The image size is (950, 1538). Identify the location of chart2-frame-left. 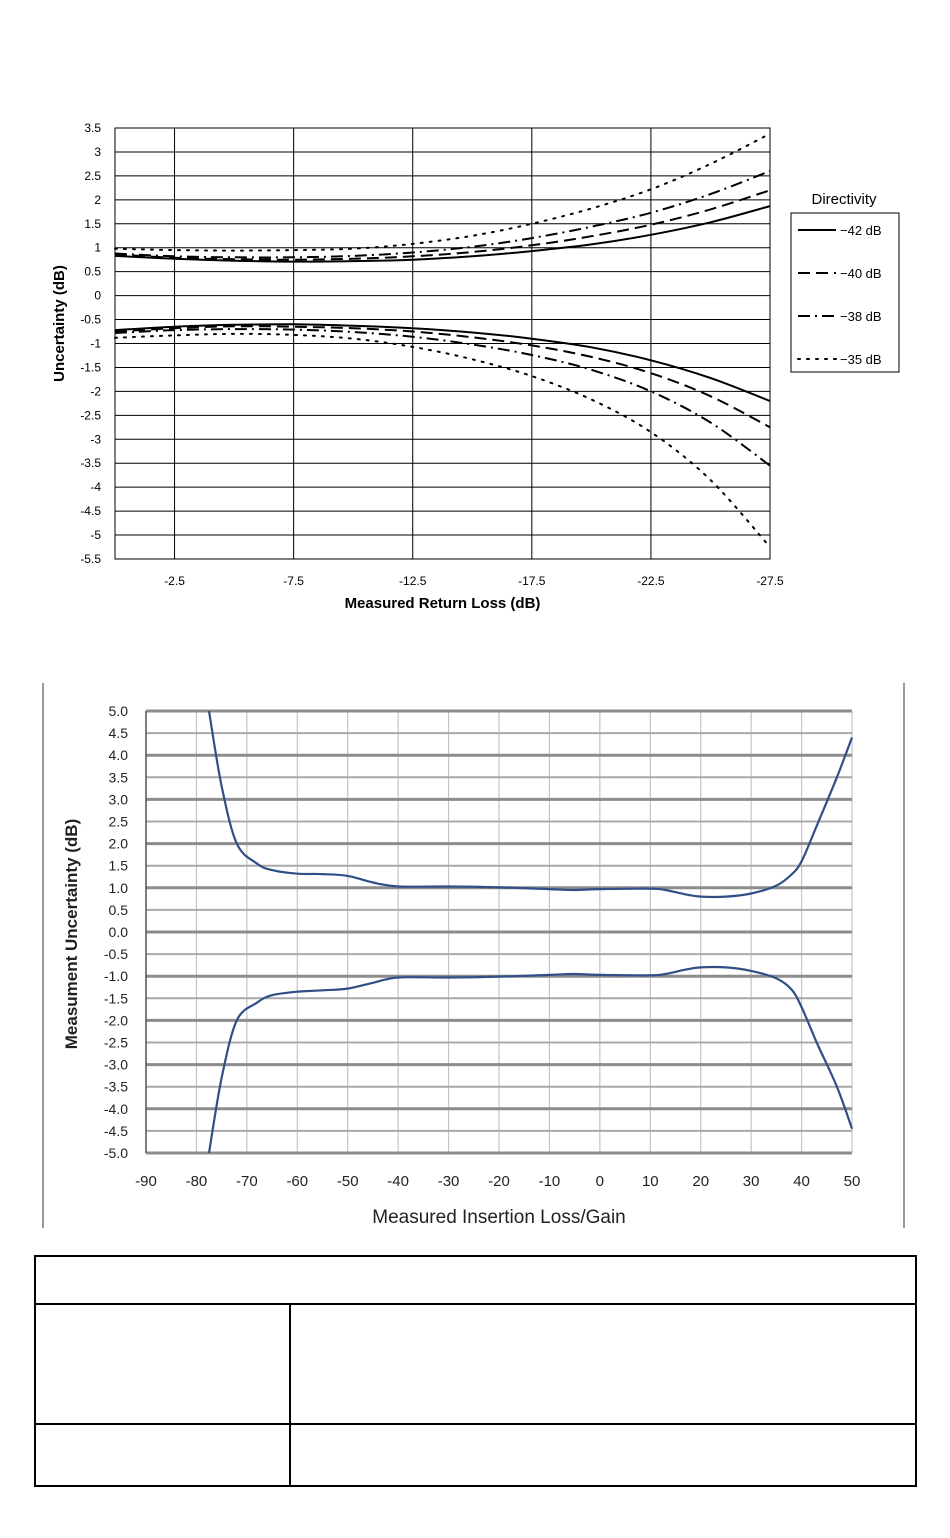
(43, 955).